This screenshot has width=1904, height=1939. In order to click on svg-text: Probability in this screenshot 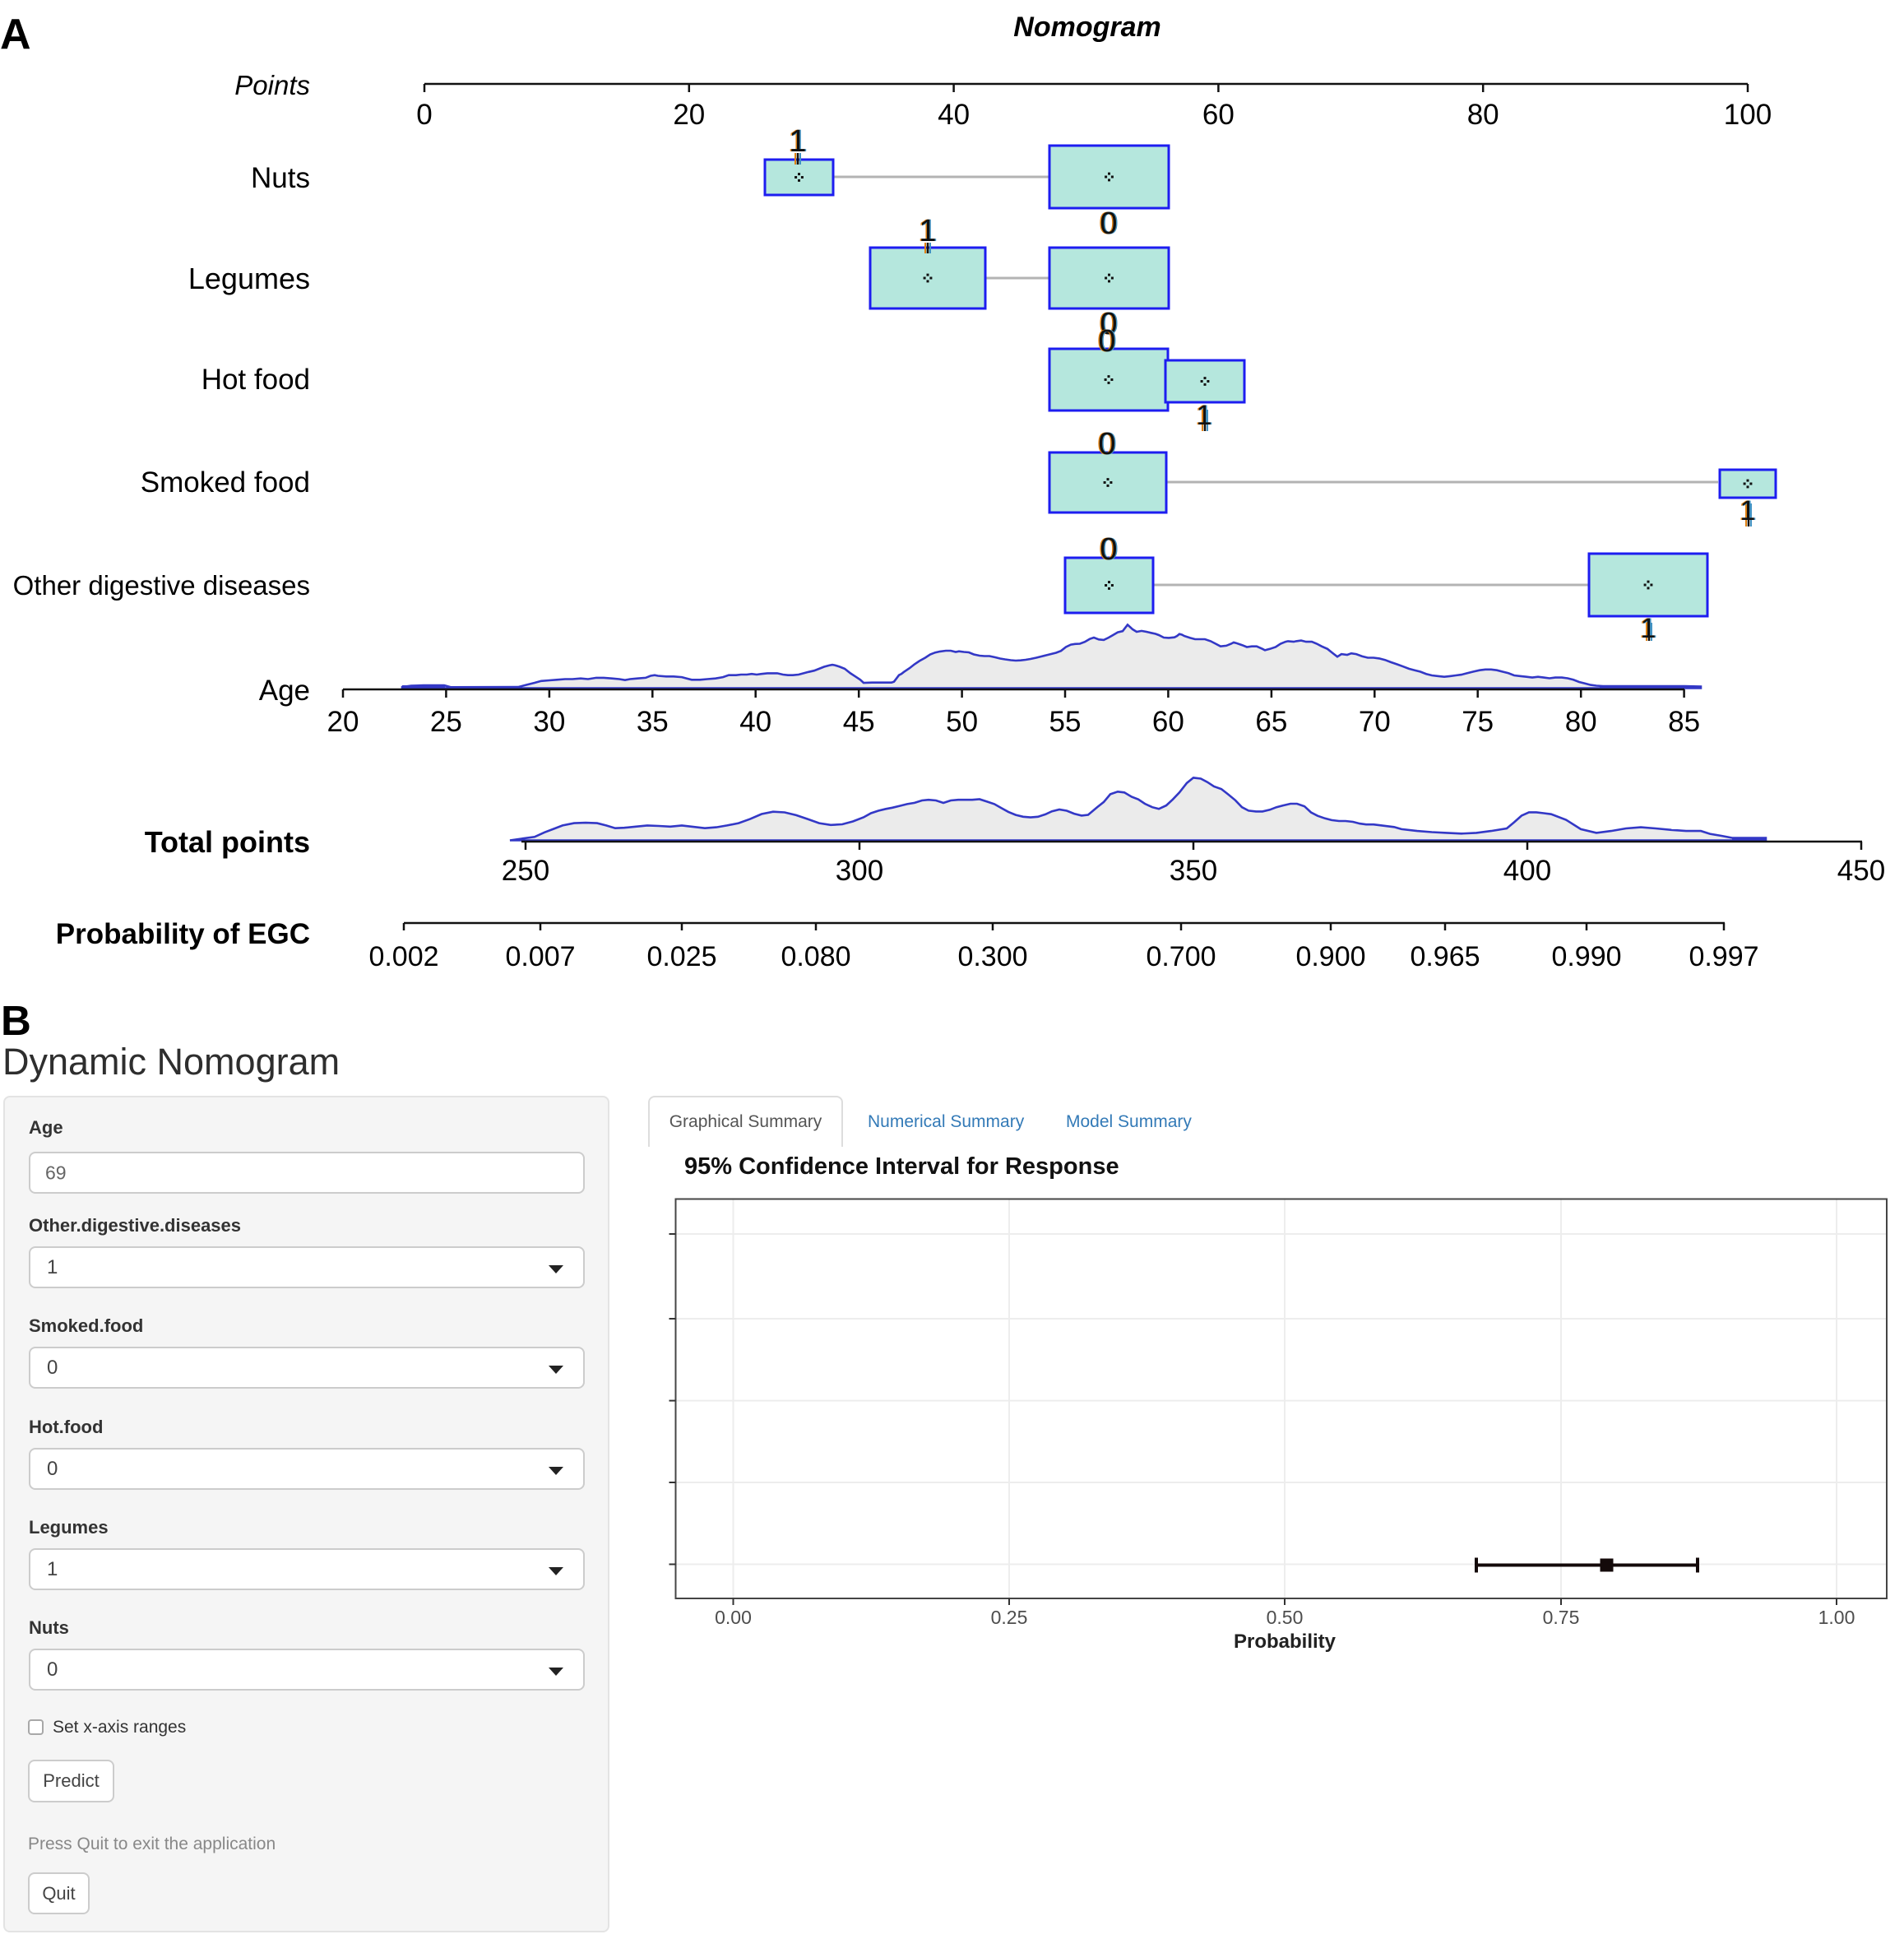, I will do `click(1285, 1642)`.